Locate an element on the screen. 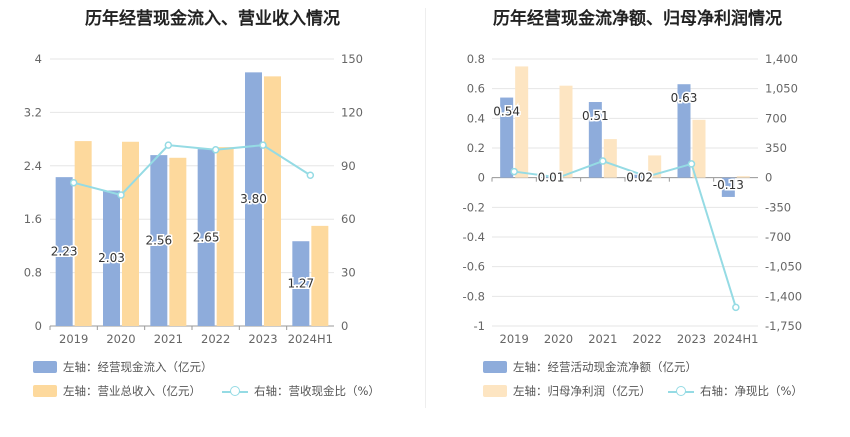 The width and height of the screenshot is (850, 437). bar-data-label: 0.63 is located at coordinates (684, 98).